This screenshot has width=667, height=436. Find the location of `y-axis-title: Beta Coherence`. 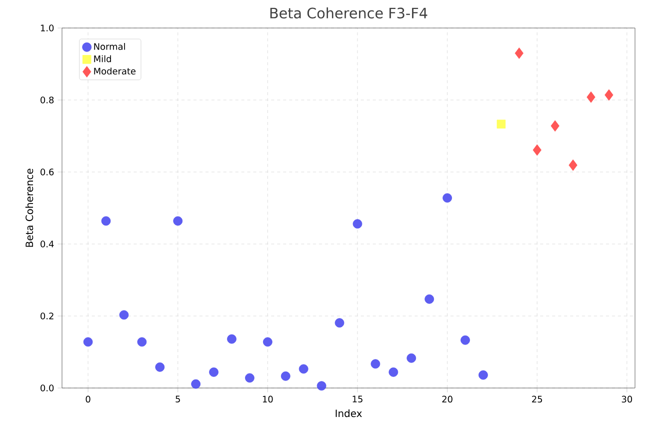

y-axis-title: Beta Coherence is located at coordinates (29, 207).